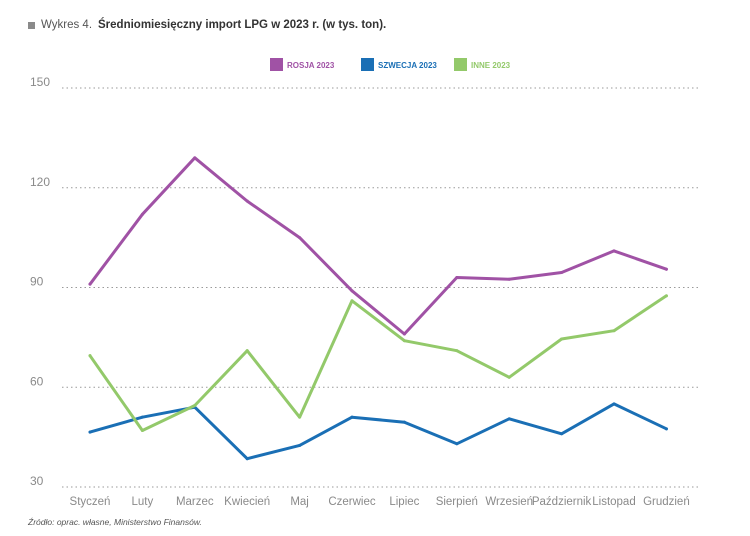 This screenshot has height=536, width=750. What do you see at coordinates (37, 381) in the screenshot?
I see `y-tick-label: 60` at bounding box center [37, 381].